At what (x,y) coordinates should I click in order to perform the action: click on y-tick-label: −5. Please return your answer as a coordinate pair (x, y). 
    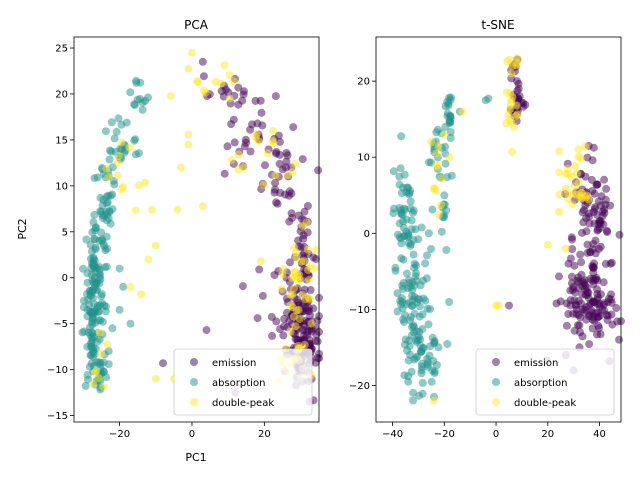
    Looking at the image, I should click on (60, 324).